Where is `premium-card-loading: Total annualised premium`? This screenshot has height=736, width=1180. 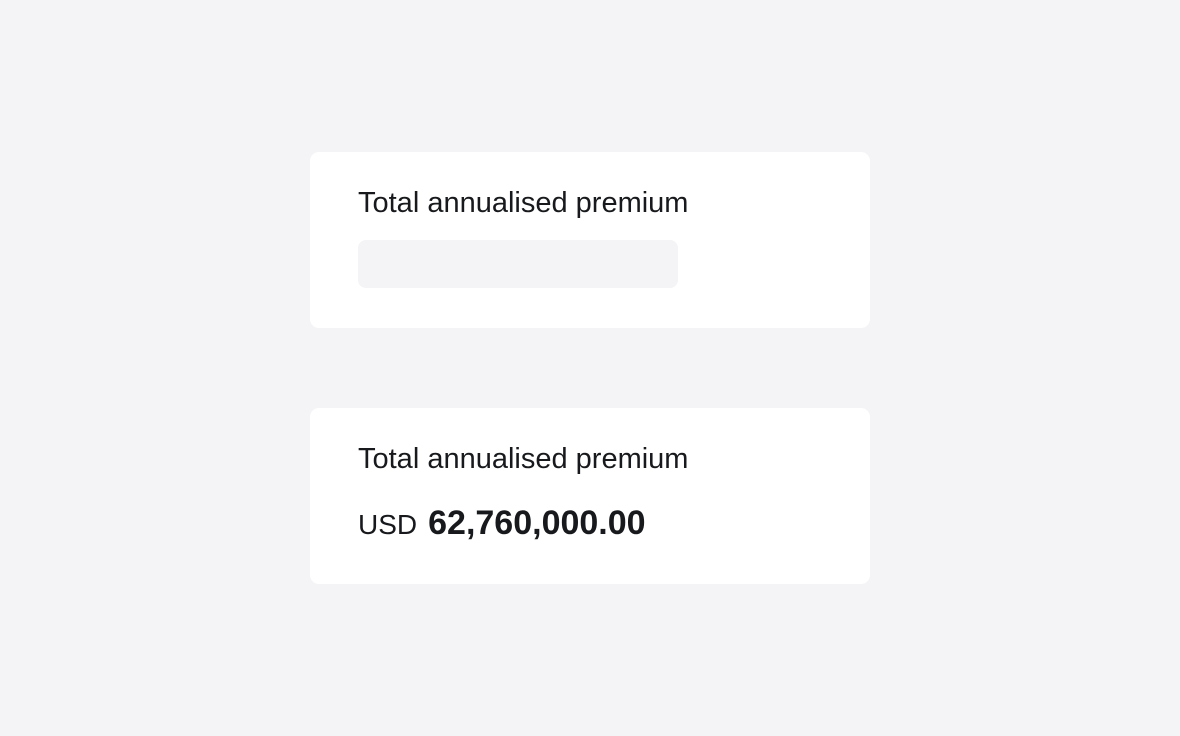 premium-card-loading: Total annualised premium is located at coordinates (590, 240).